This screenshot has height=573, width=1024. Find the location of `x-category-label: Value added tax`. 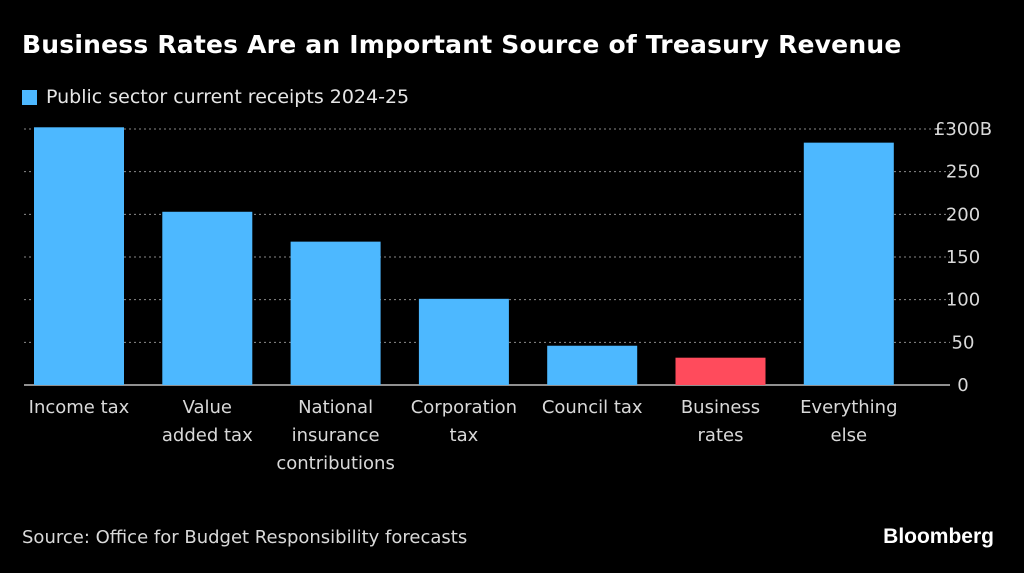

x-category-label: Value added tax is located at coordinates (207, 421).